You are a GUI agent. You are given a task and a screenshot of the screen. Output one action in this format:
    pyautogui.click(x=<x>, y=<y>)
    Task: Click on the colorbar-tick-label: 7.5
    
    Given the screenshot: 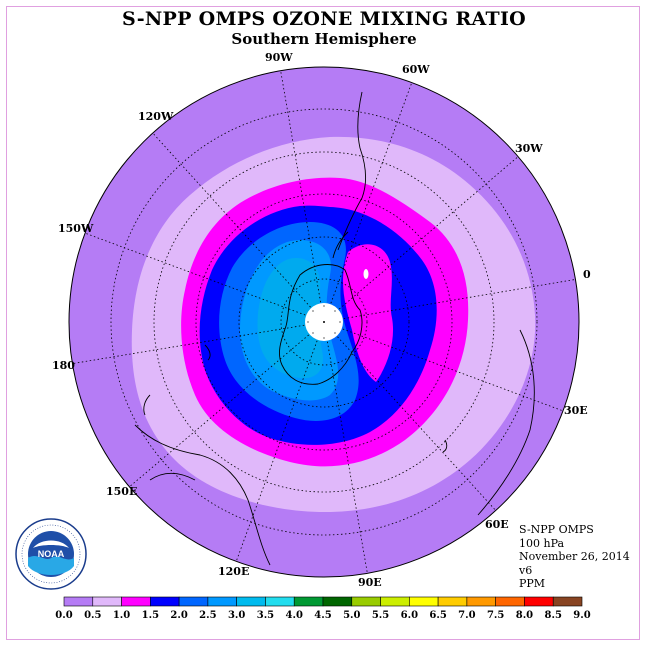 What is the action you would take?
    pyautogui.click(x=495, y=615)
    